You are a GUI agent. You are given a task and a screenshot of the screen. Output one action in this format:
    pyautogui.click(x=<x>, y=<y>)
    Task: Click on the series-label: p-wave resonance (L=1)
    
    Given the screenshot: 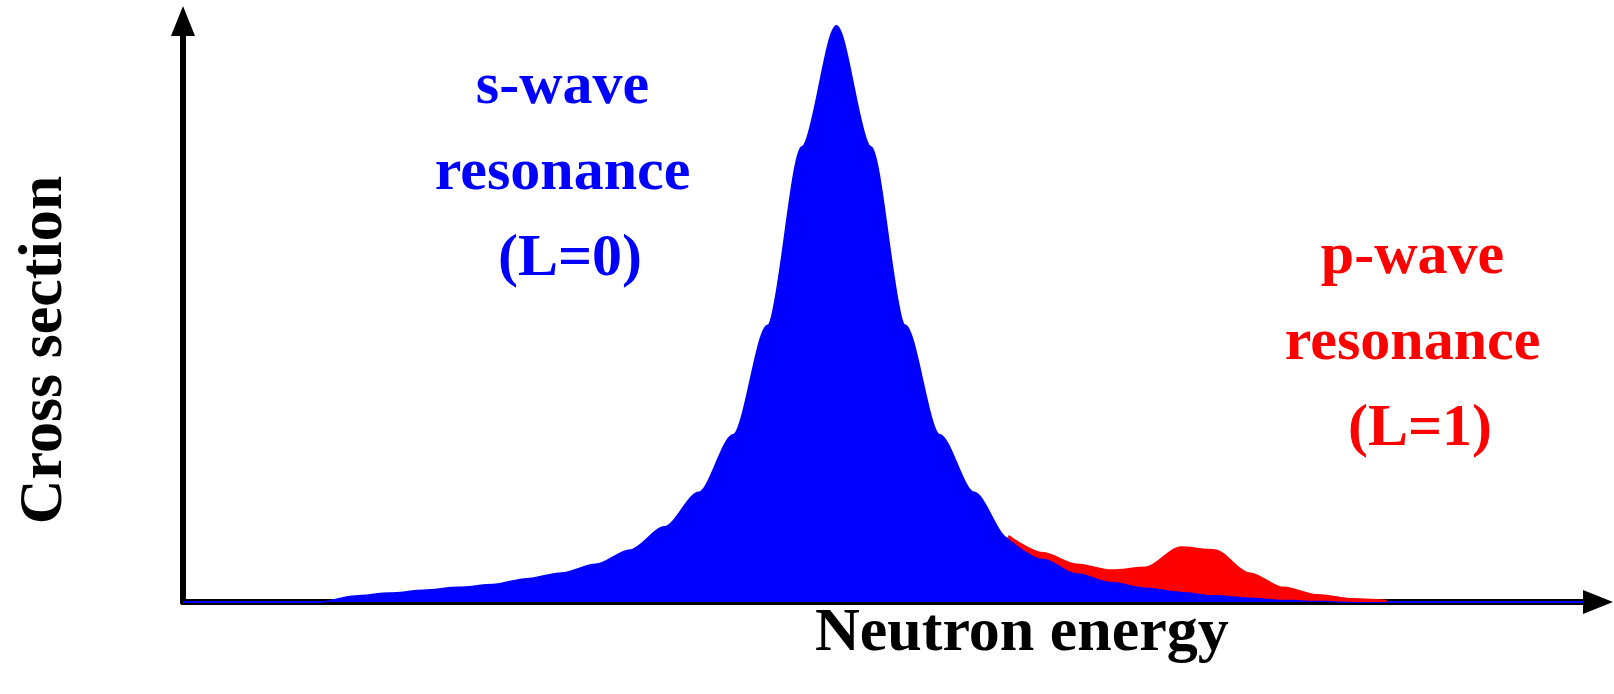 What is the action you would take?
    pyautogui.click(x=1420, y=339)
    